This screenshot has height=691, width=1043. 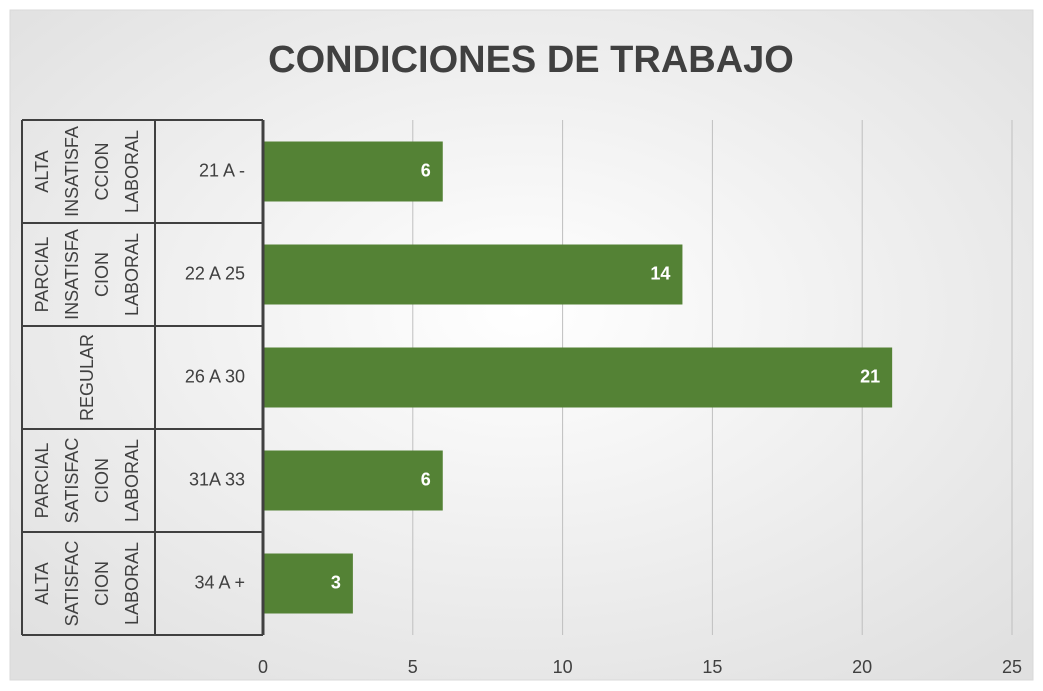 What do you see at coordinates (413, 667) in the screenshot?
I see `x-tick-label: 5` at bounding box center [413, 667].